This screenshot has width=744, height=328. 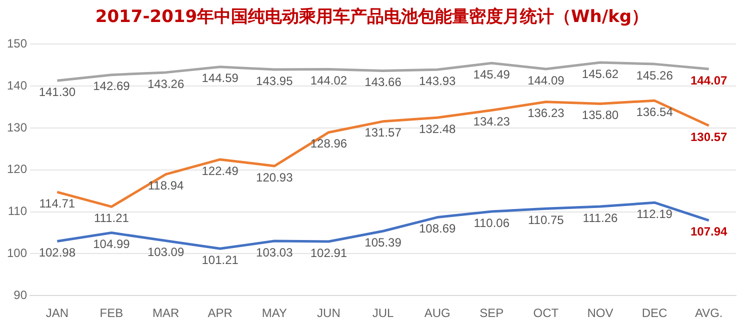 I want to click on data-label: 143.26, so click(x=165, y=83).